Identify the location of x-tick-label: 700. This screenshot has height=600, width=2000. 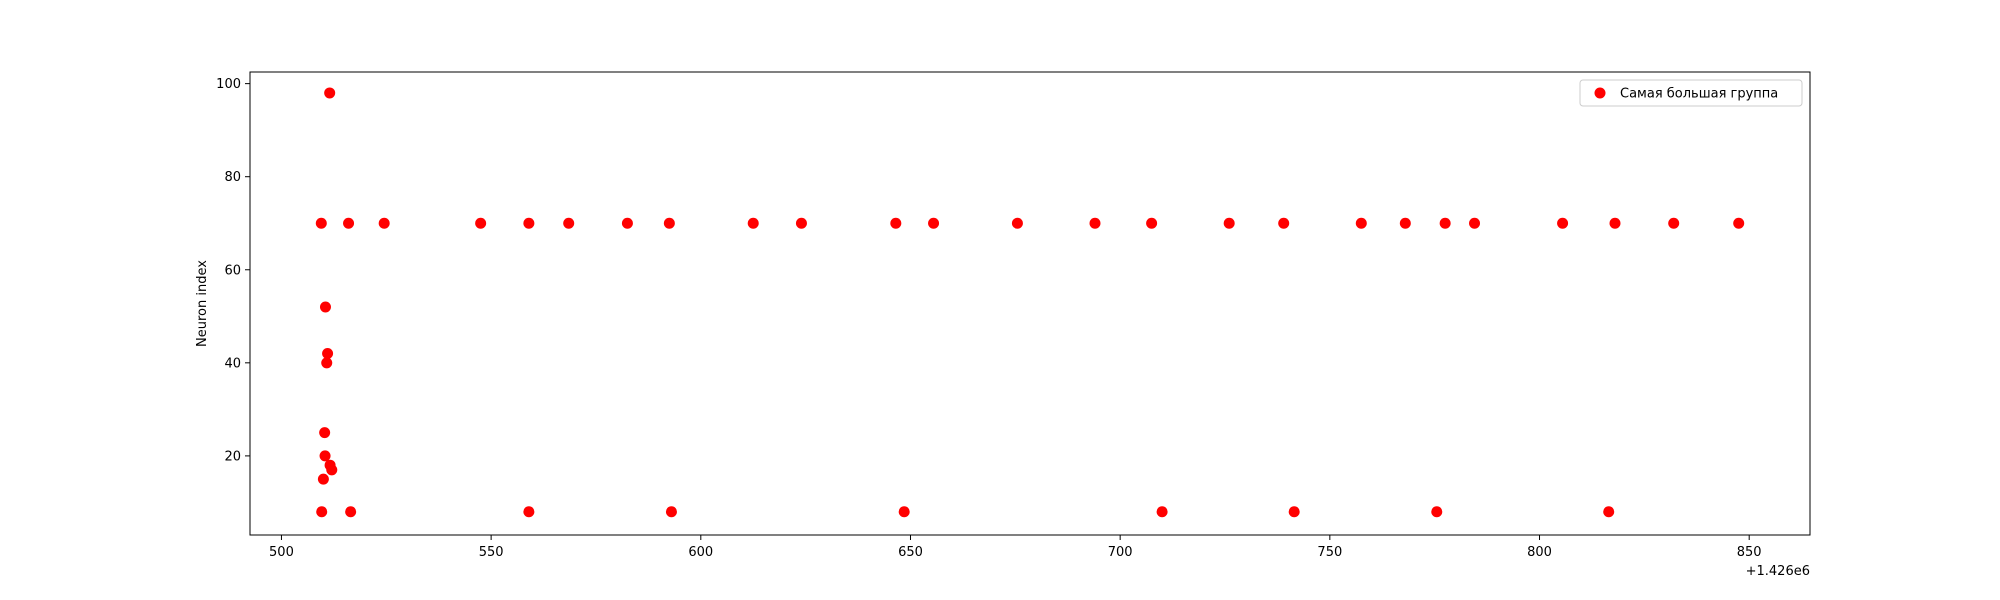
(1120, 552).